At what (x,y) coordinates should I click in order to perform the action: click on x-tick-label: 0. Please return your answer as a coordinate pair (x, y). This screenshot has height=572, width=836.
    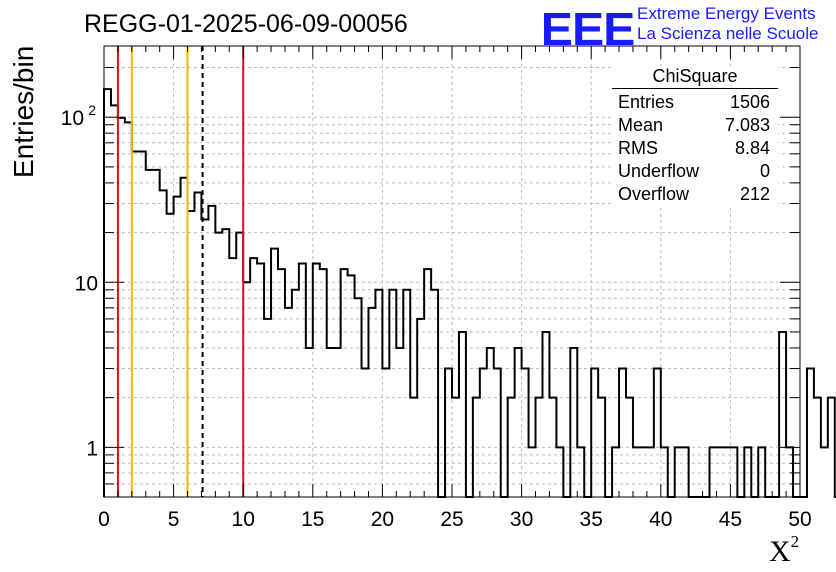
    Looking at the image, I should click on (104, 519).